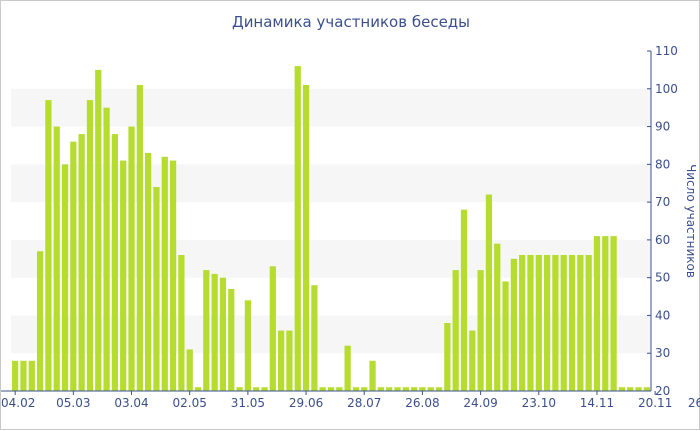  I want to click on grid-band, so click(331, 107).